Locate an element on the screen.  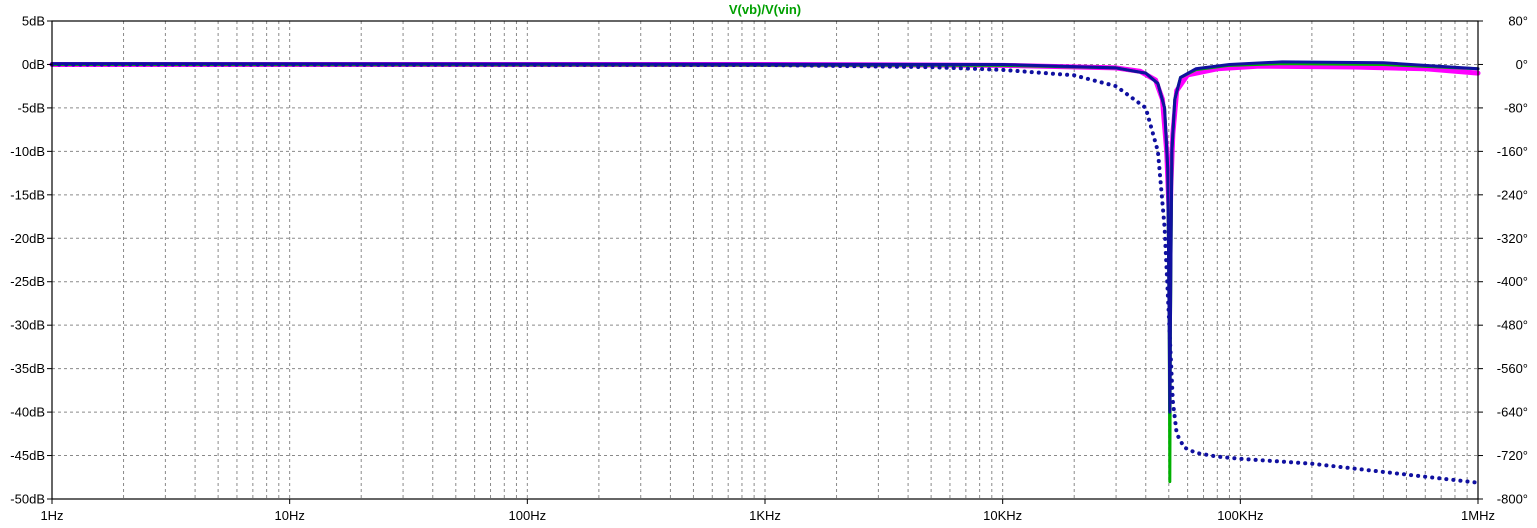
y2-tick-label: -480° is located at coordinates (1512, 325).